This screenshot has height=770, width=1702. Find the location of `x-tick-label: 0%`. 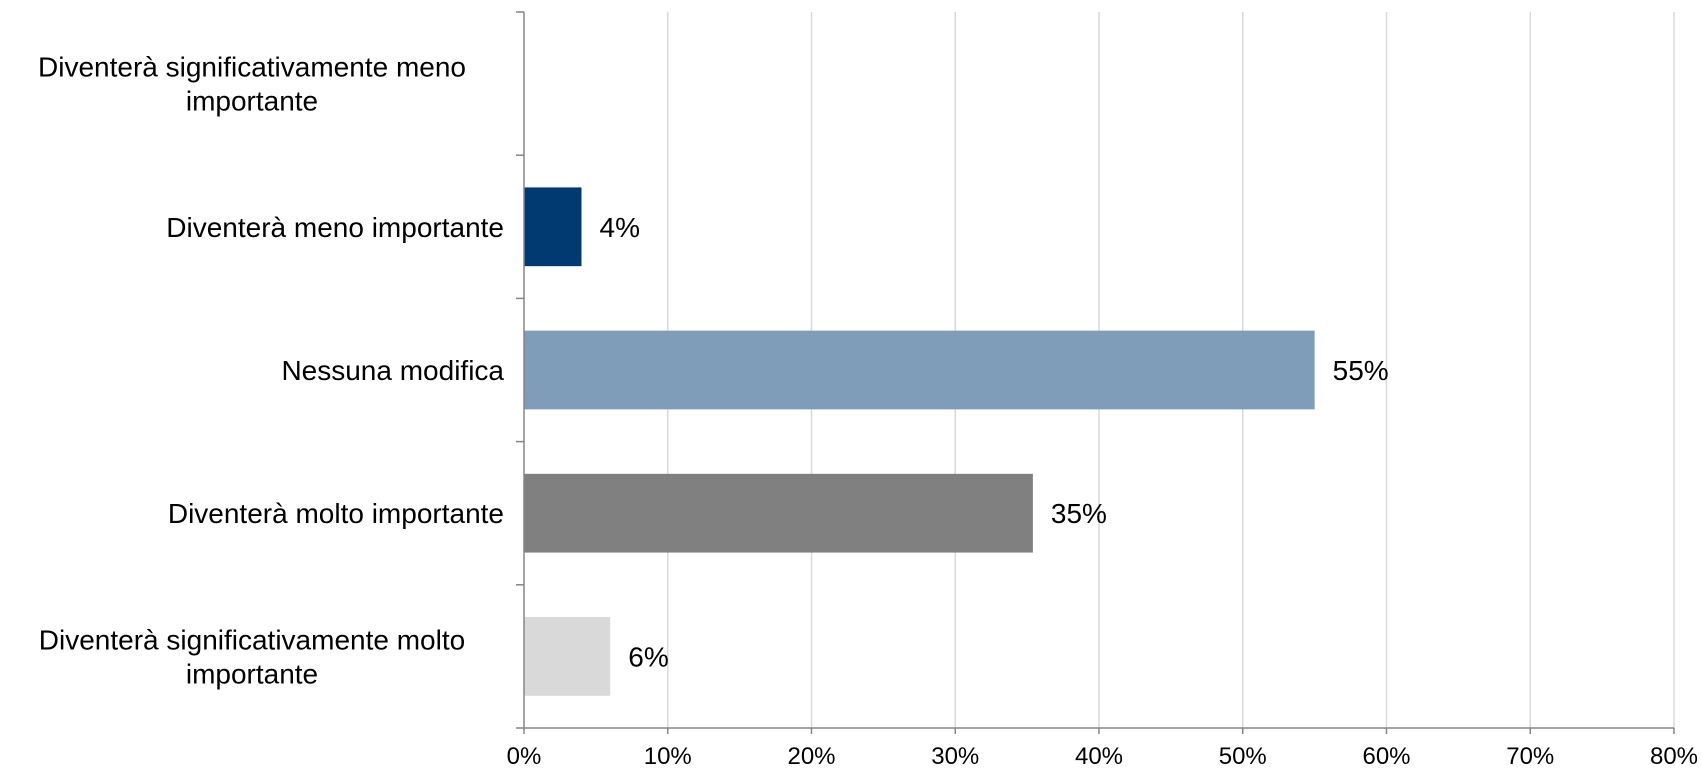

x-tick-label: 0% is located at coordinates (524, 756).